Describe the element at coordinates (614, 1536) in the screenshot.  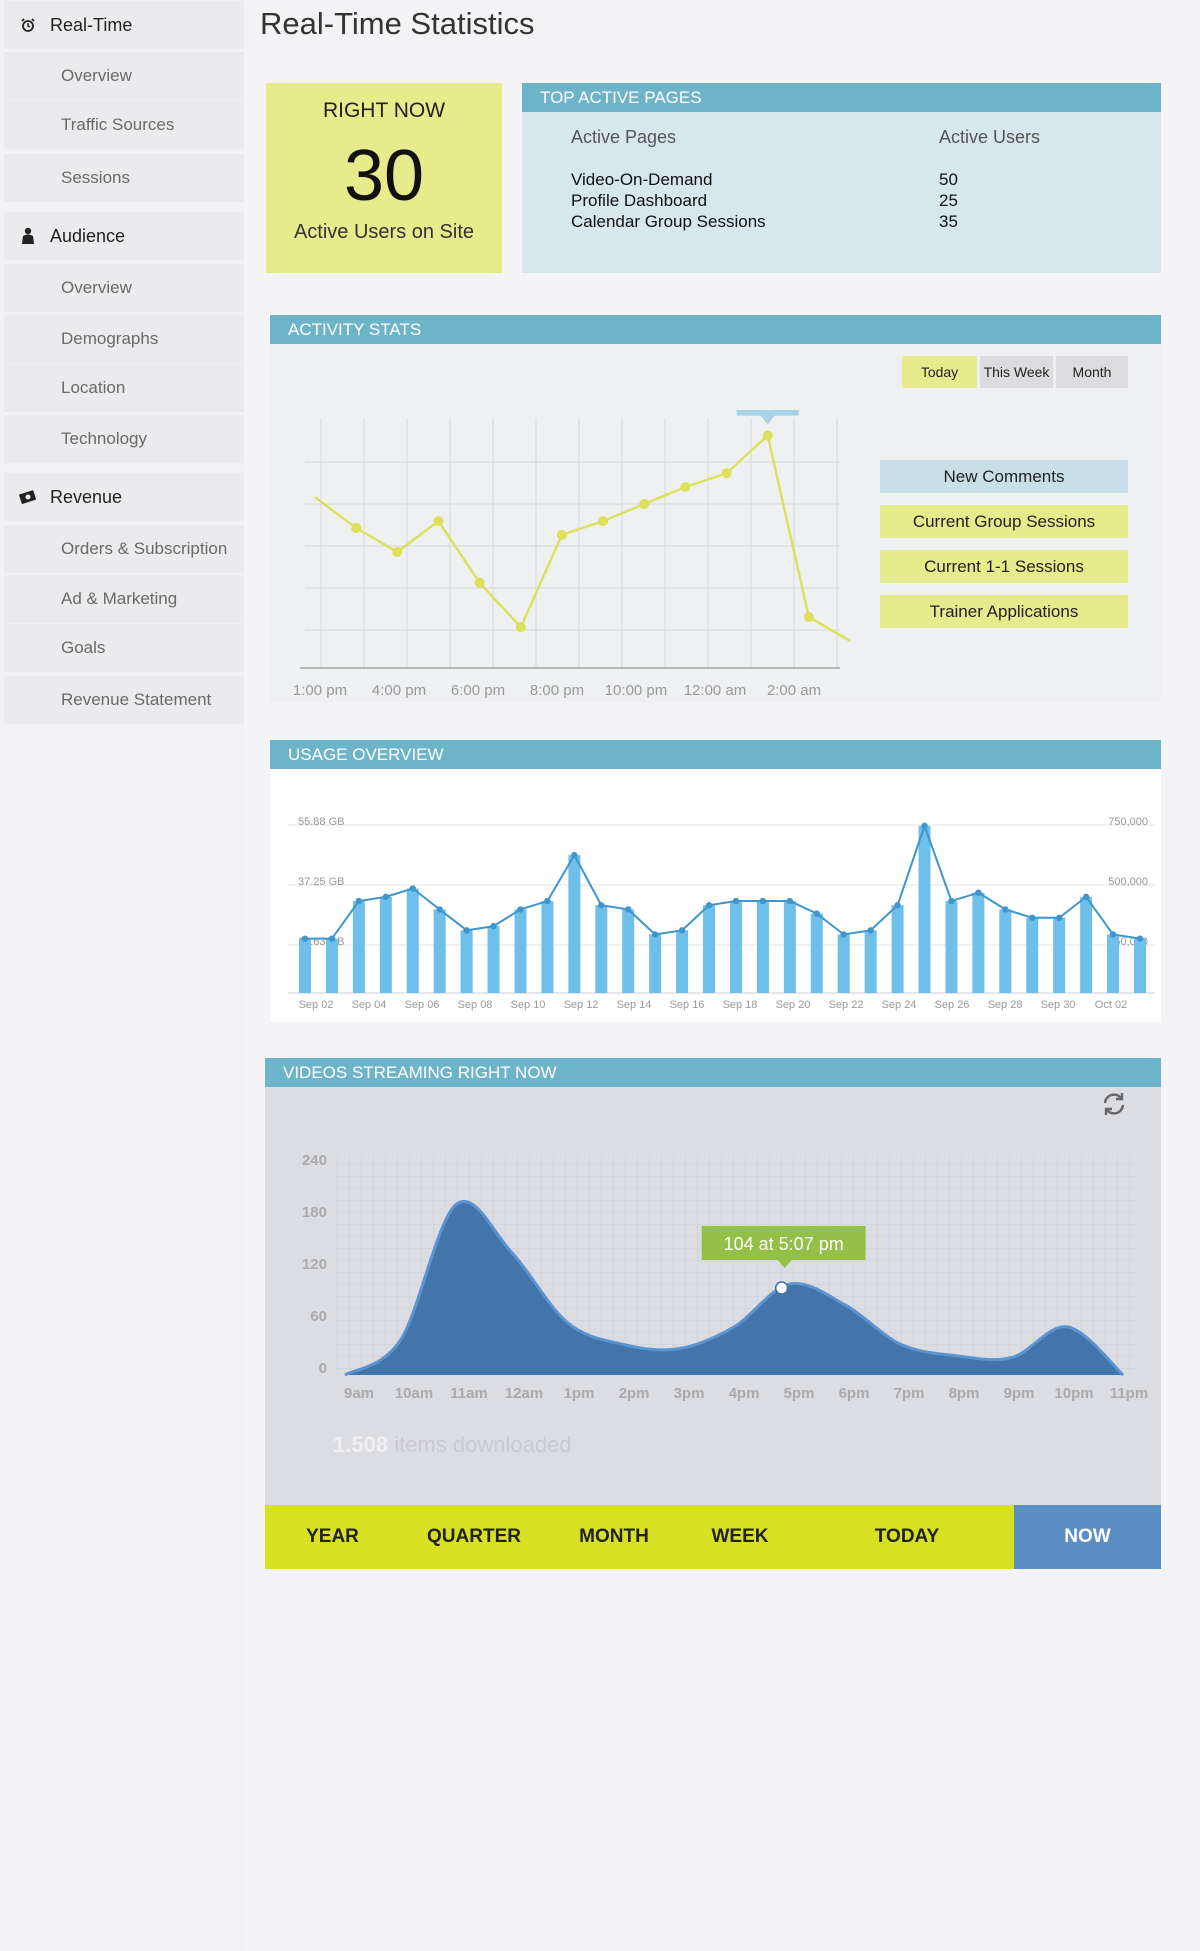
I see `tab-month: MONTH` at that location.